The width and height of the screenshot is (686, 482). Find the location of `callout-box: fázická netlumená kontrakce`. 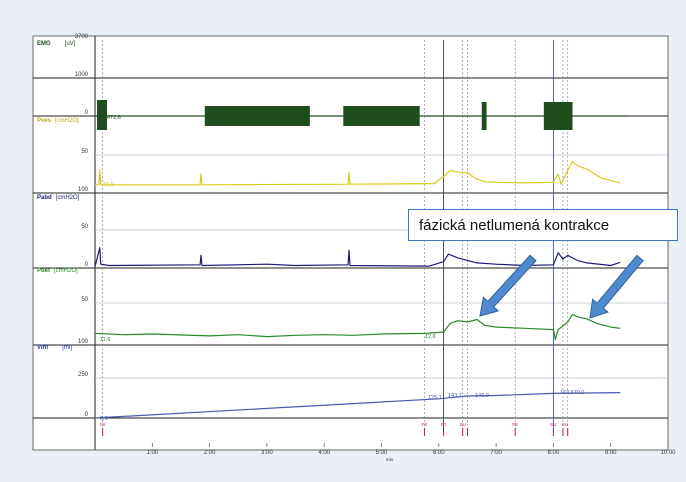

callout-box: fázická netlumená kontrakce is located at coordinates (543, 225).